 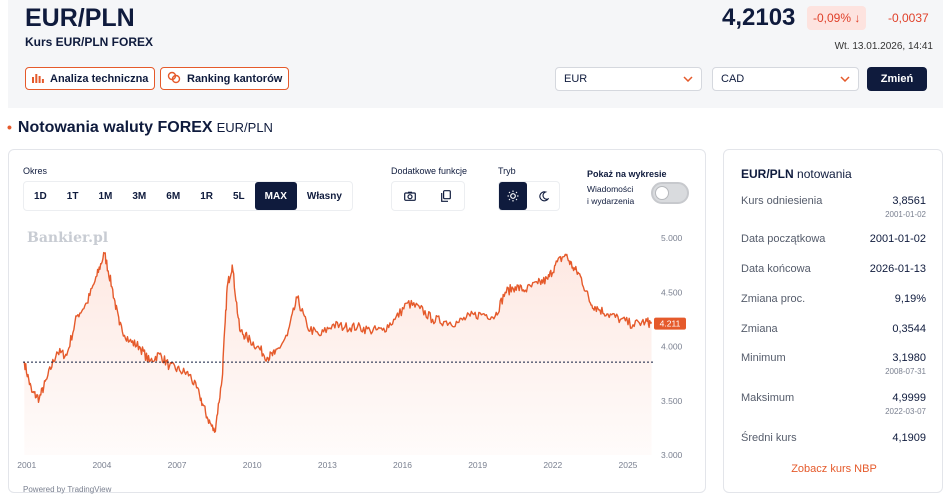 What do you see at coordinates (672, 238) in the screenshot?
I see `y-tick-label: 5.000` at bounding box center [672, 238].